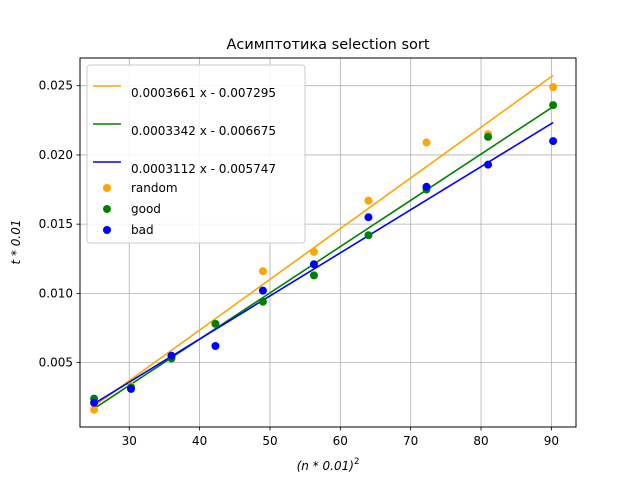 The width and height of the screenshot is (640, 484). Describe the element at coordinates (56, 155) in the screenshot. I see `y-tick-label: 0.020` at that location.